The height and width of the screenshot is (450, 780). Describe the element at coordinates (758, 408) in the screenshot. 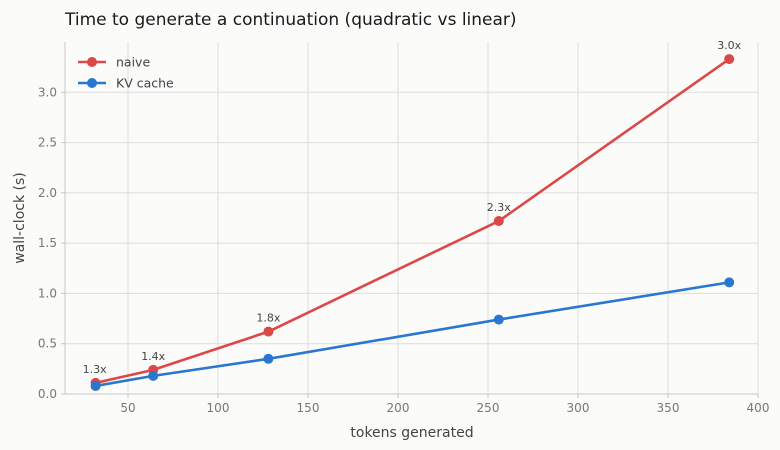

I see `x-tick-label: 400` at that location.